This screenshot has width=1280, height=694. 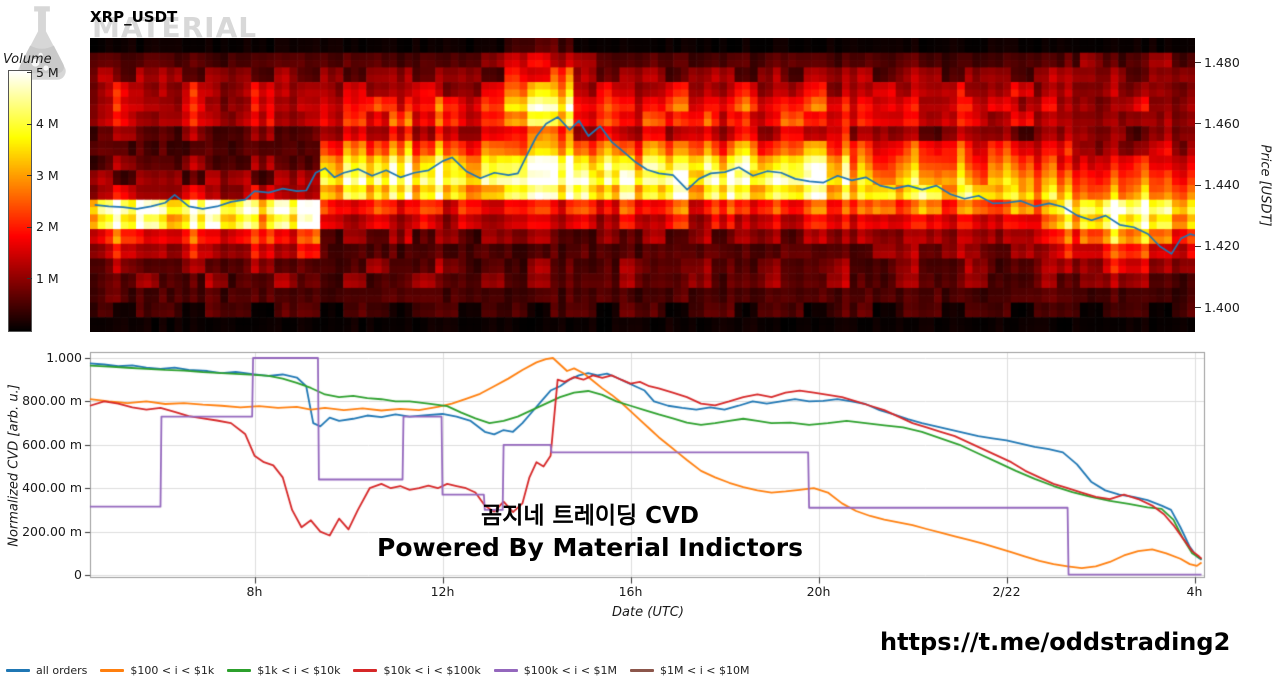 I want to click on price-tick-label: 1.440, so click(x=1222, y=184).